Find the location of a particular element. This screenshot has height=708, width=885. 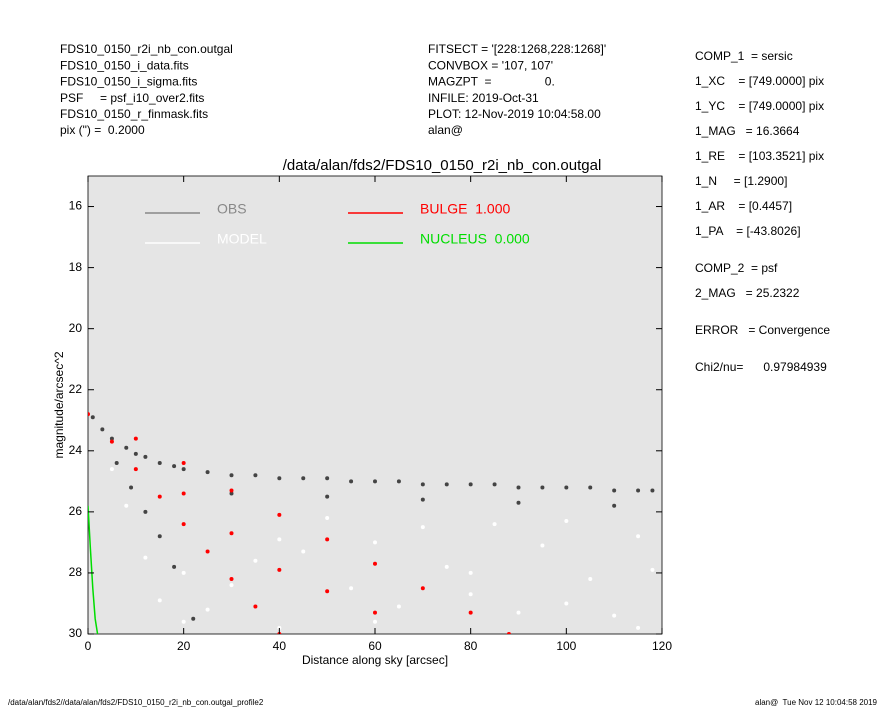

legend-label: BULGE 1.000 is located at coordinates (465, 209).